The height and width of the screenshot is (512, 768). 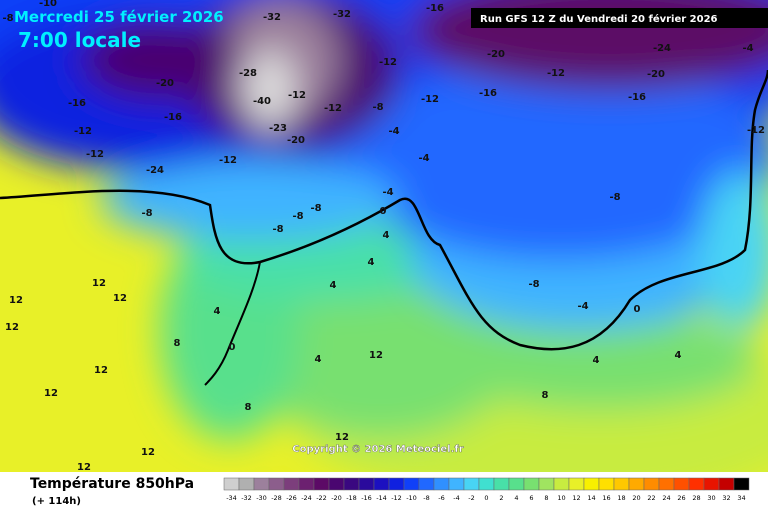 I want to click on scale-label: 20, so click(x=636, y=498).